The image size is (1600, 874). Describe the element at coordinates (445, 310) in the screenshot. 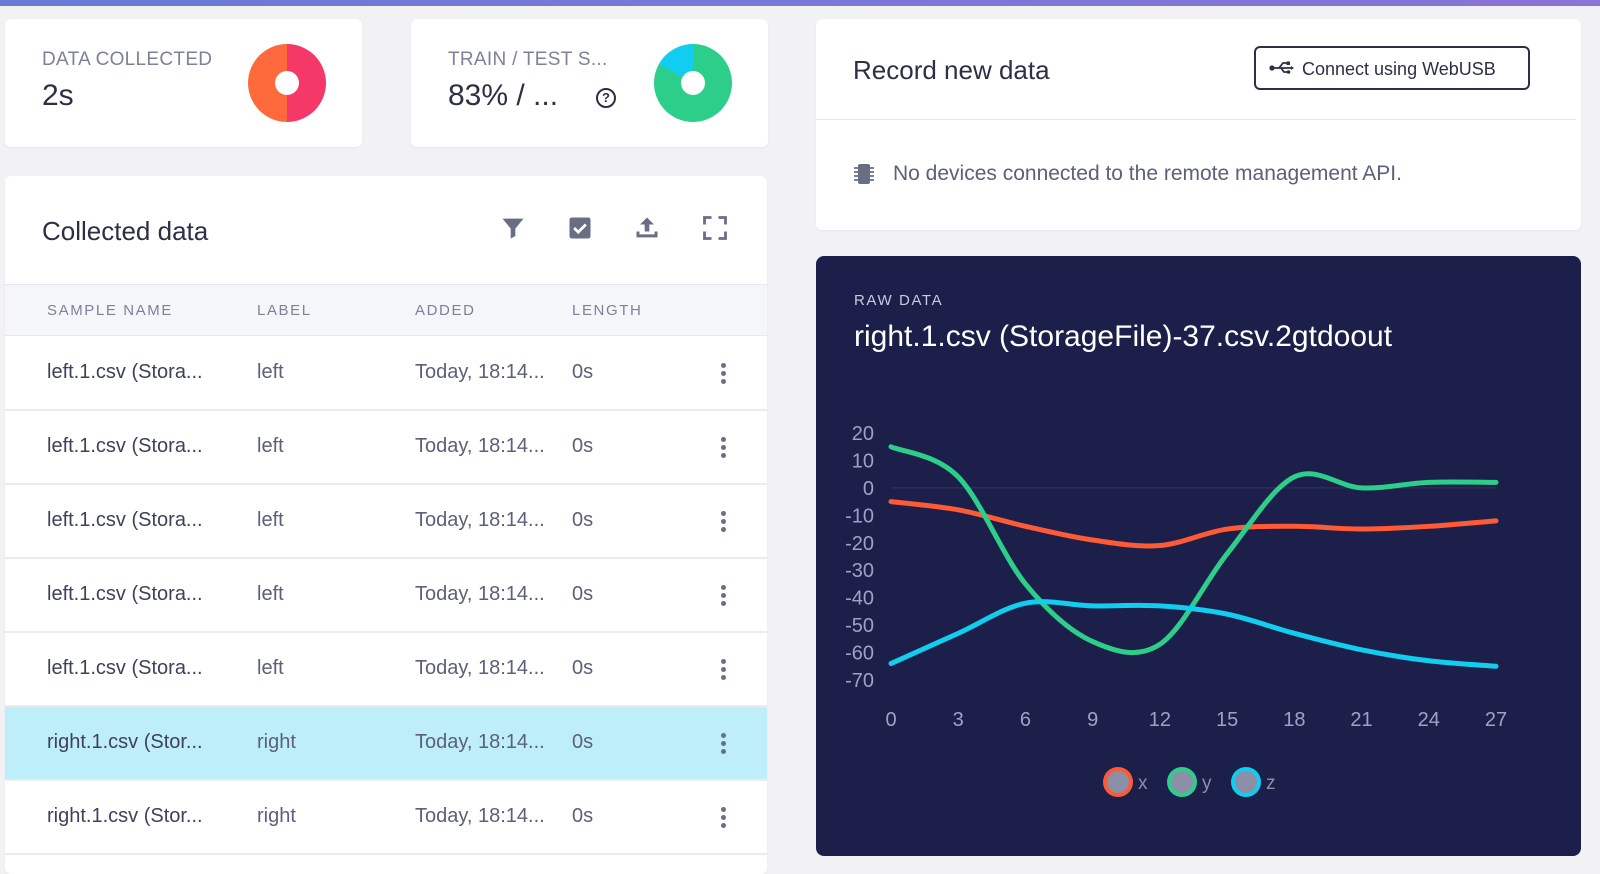

I see `column-header-added: ADDED` at that location.